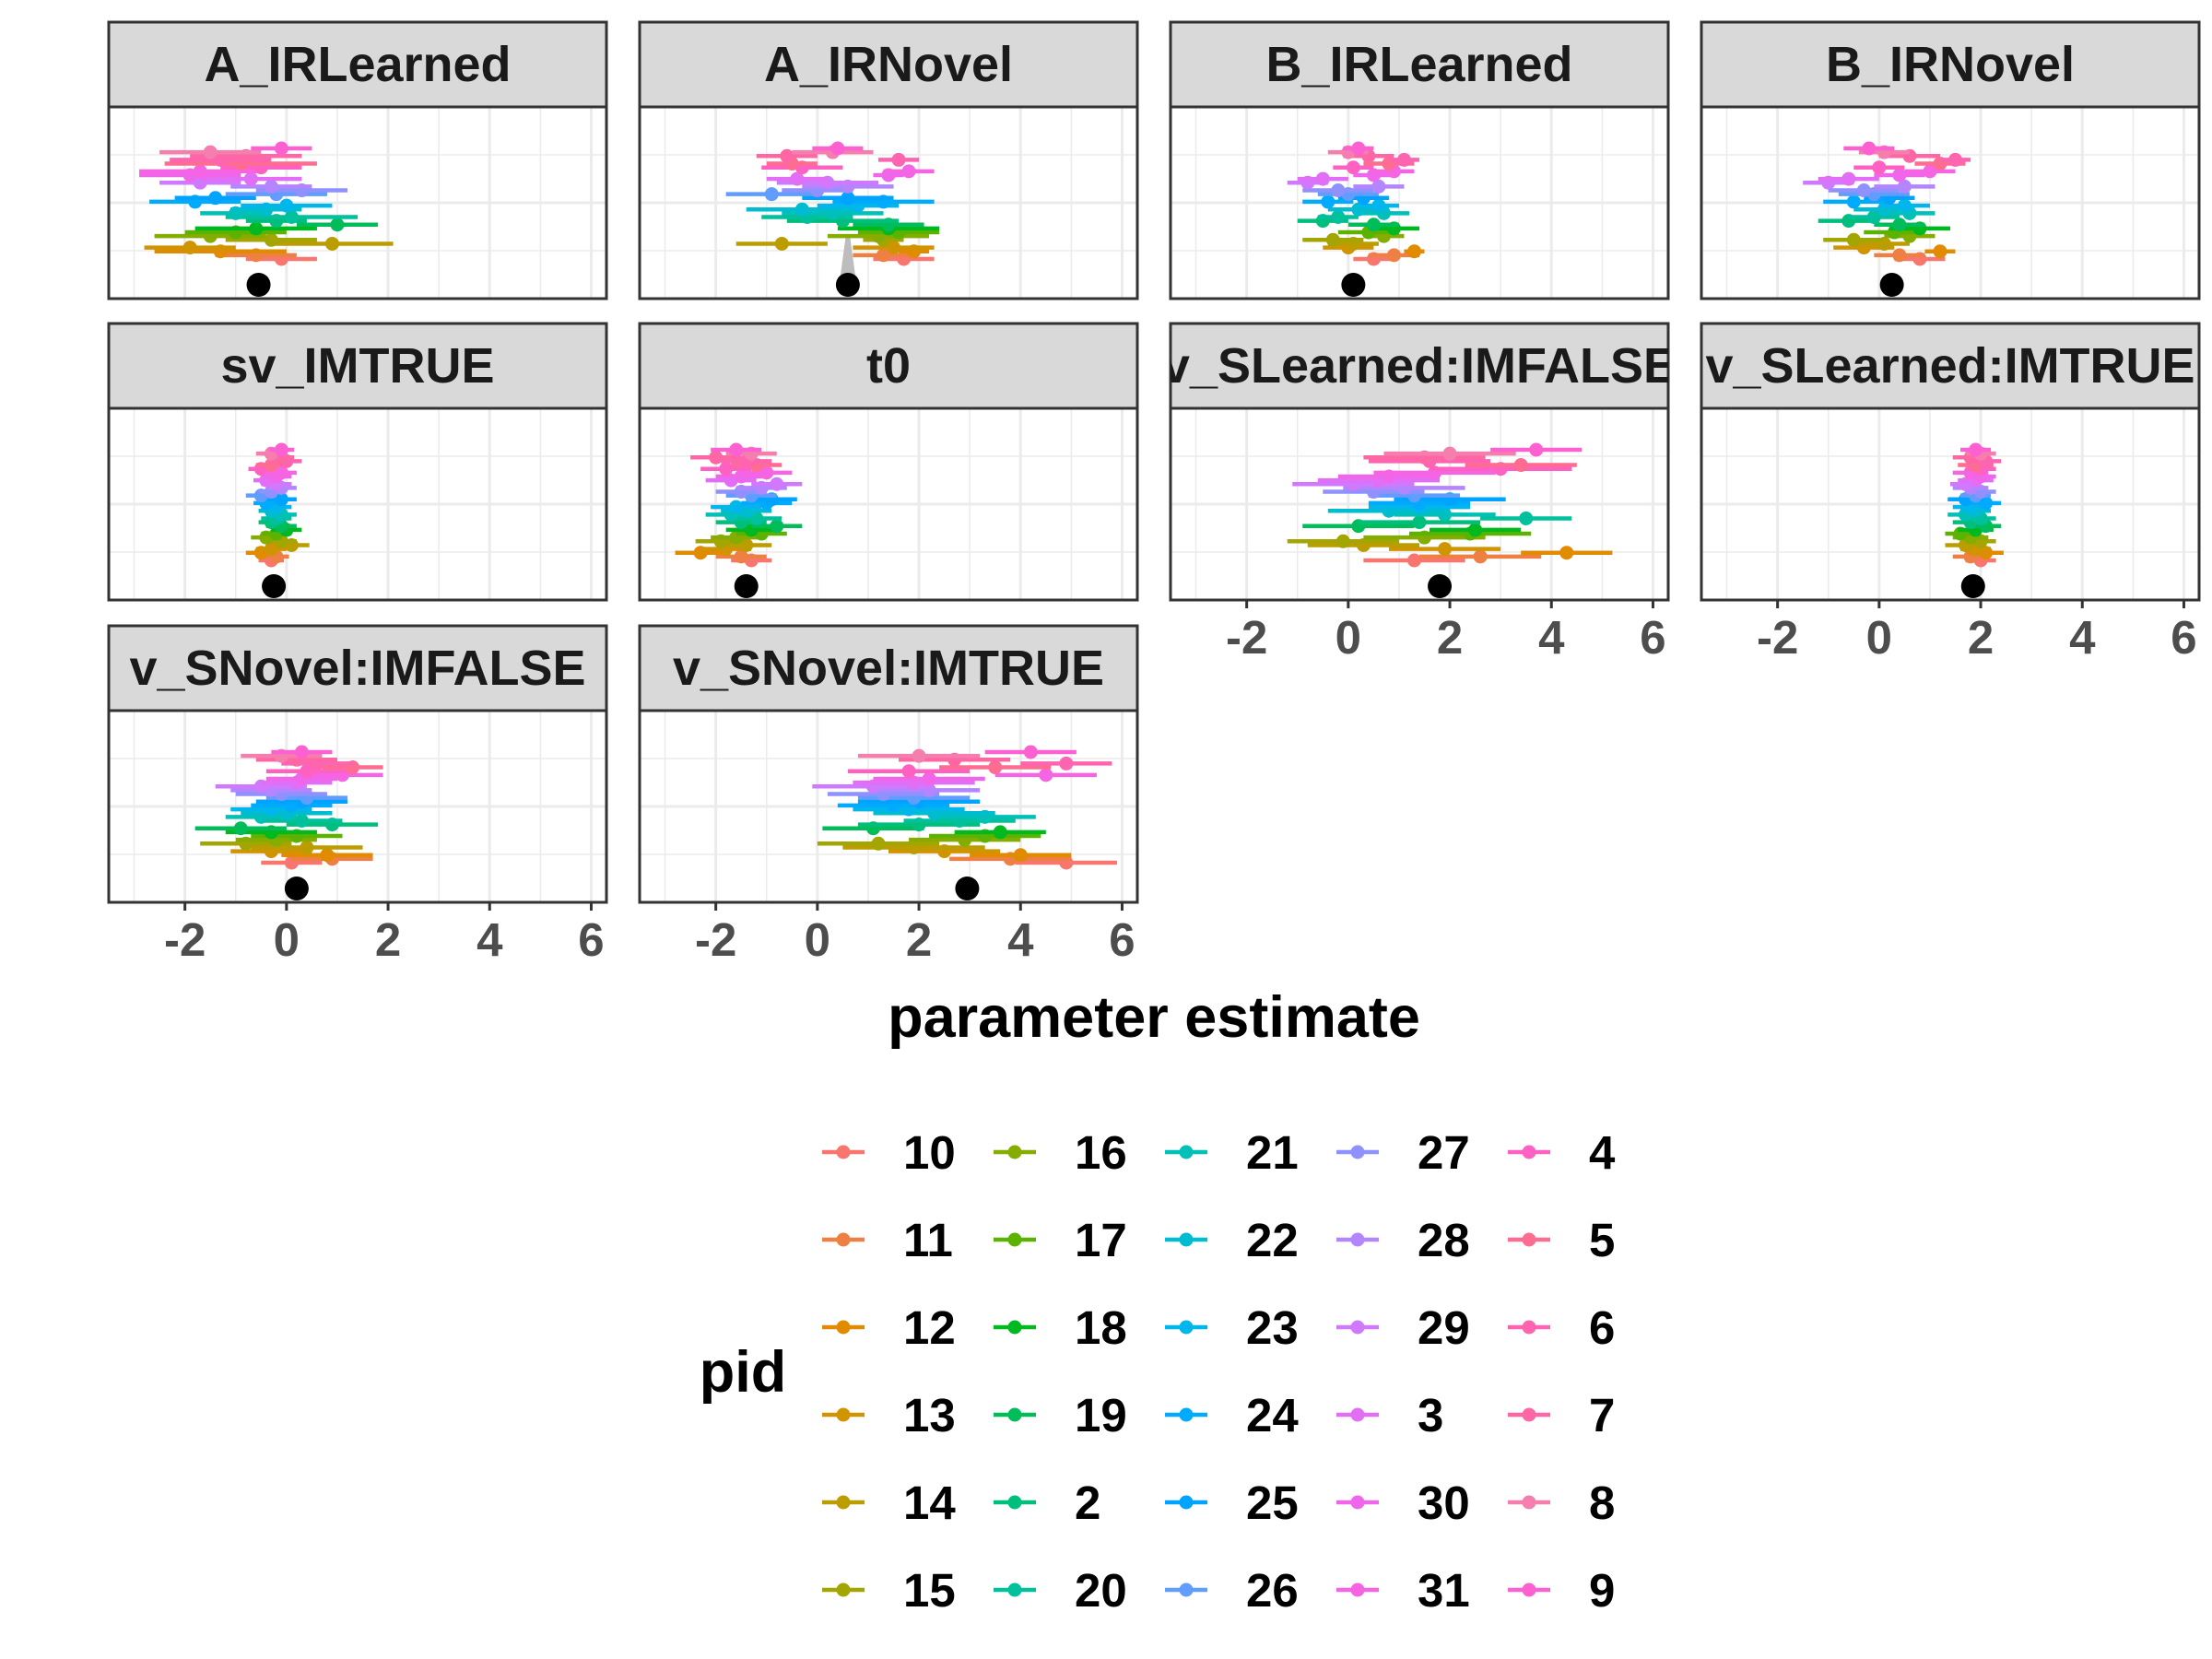  What do you see at coordinates (1419, 366) in the screenshot?
I see `facet-strip-label: v_SLearned:IMFALSE` at bounding box center [1419, 366].